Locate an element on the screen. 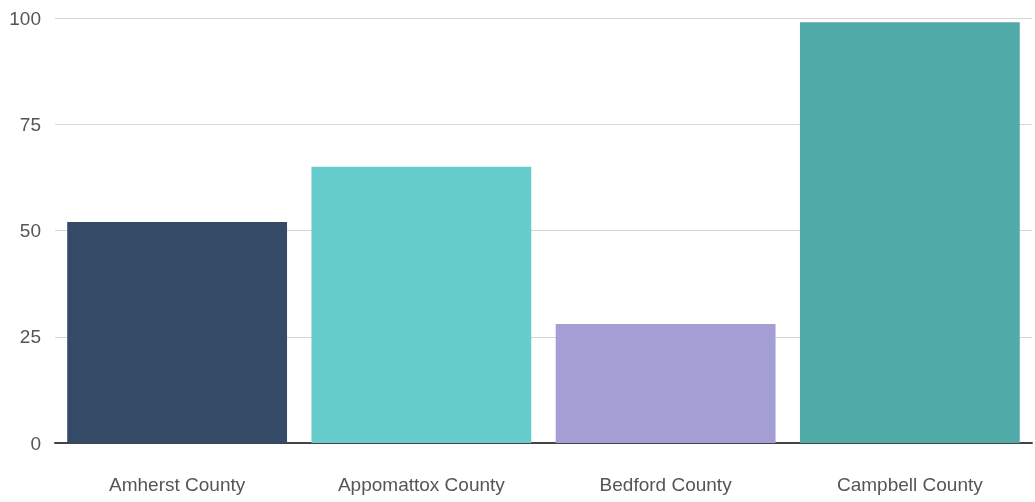 This screenshot has height=502, width=1035. y-tick-label: 100 is located at coordinates (25, 18).